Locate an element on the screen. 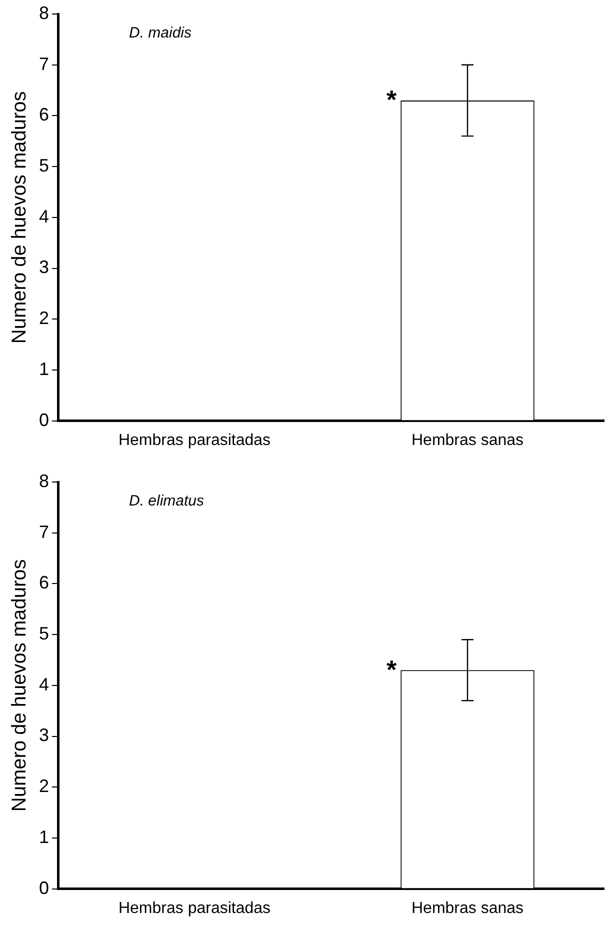 This screenshot has height=937, width=608. text: D. elimatus is located at coordinates (166, 501).